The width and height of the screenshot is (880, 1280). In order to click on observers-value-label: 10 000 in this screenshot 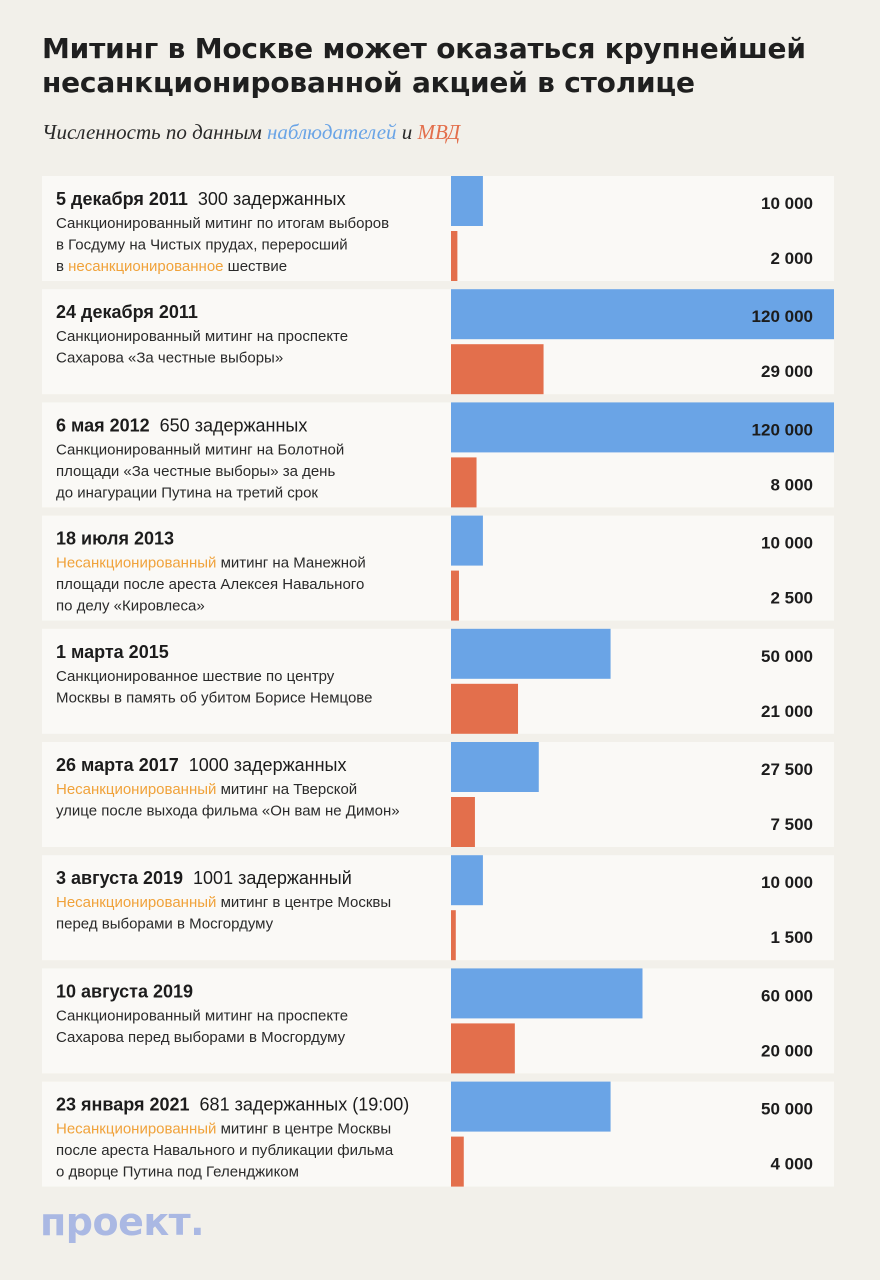, I will do `click(787, 203)`.